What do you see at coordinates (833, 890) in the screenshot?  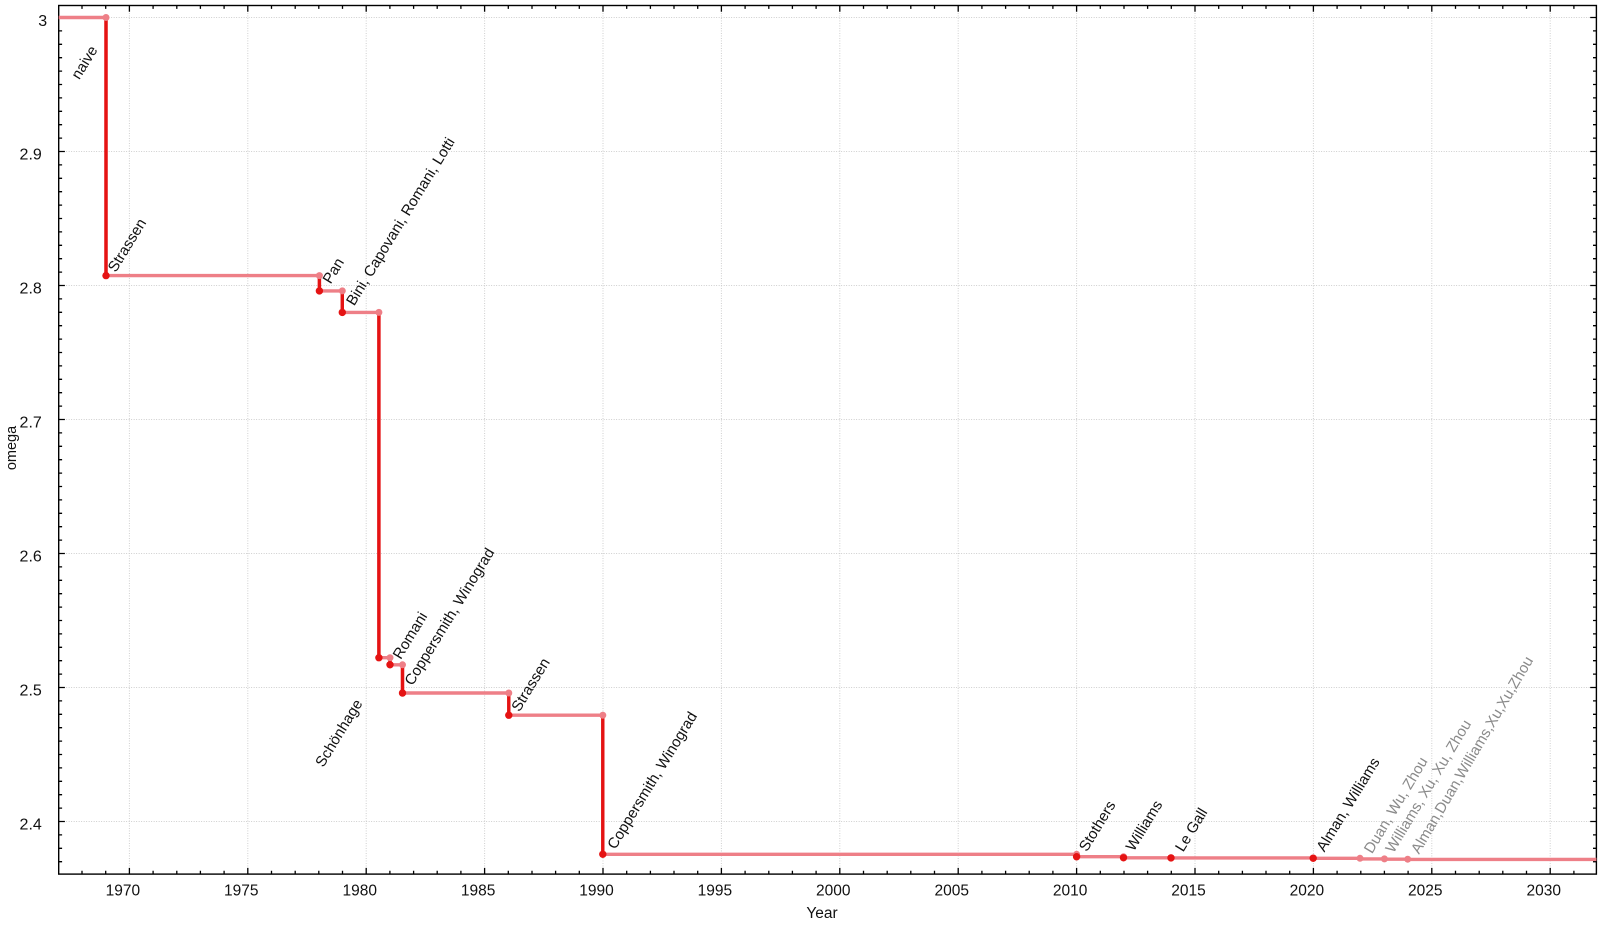 I see `svg-text: 2000` at bounding box center [833, 890].